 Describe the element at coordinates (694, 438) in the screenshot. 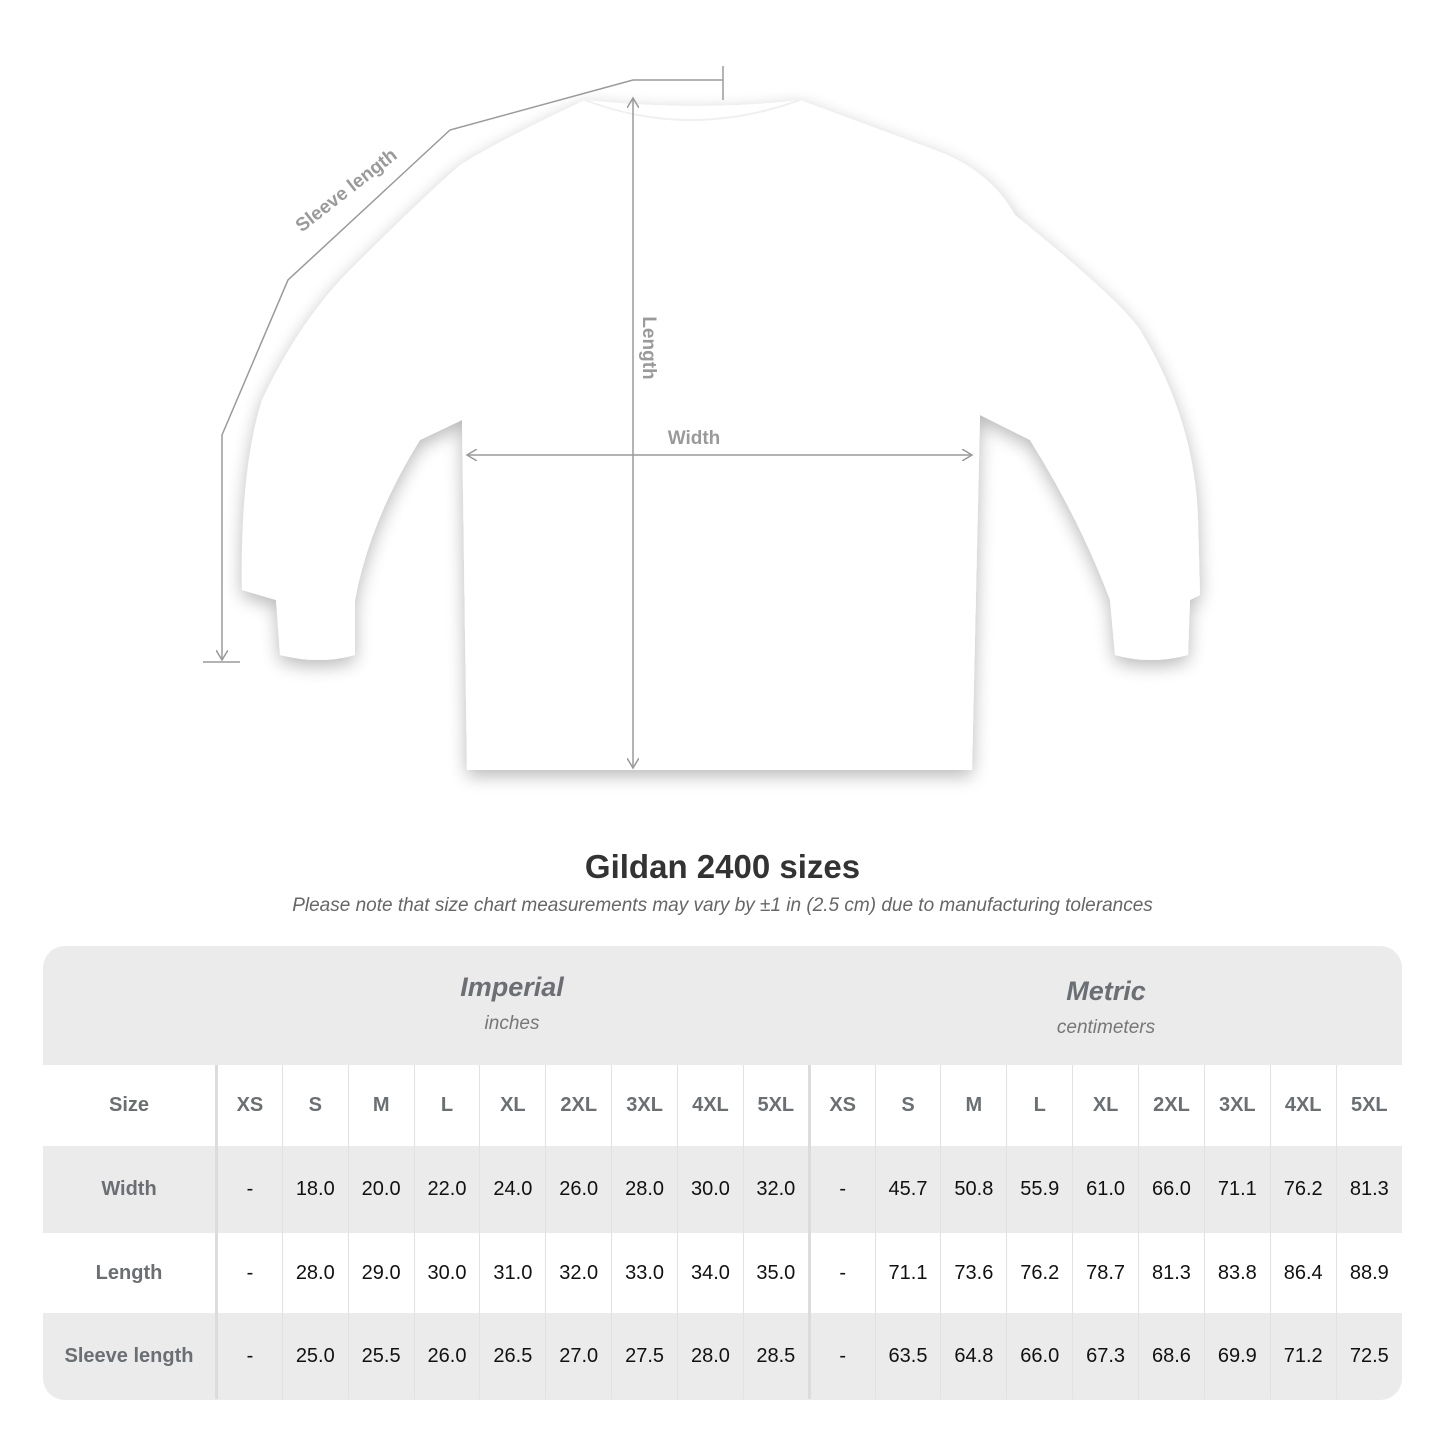

I see `width-label: Width` at that location.